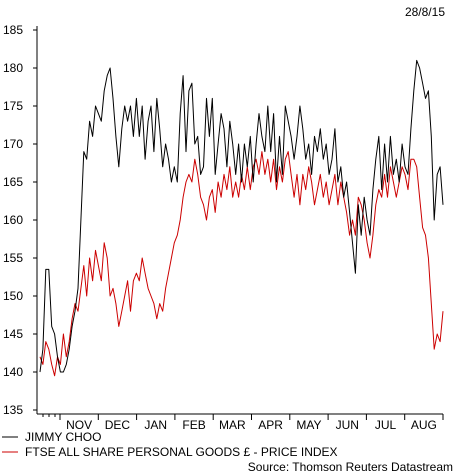 The image size is (475, 476). Describe the element at coordinates (424, 425) in the screenshot. I see `x-tick-label-aug: AUG` at that location.